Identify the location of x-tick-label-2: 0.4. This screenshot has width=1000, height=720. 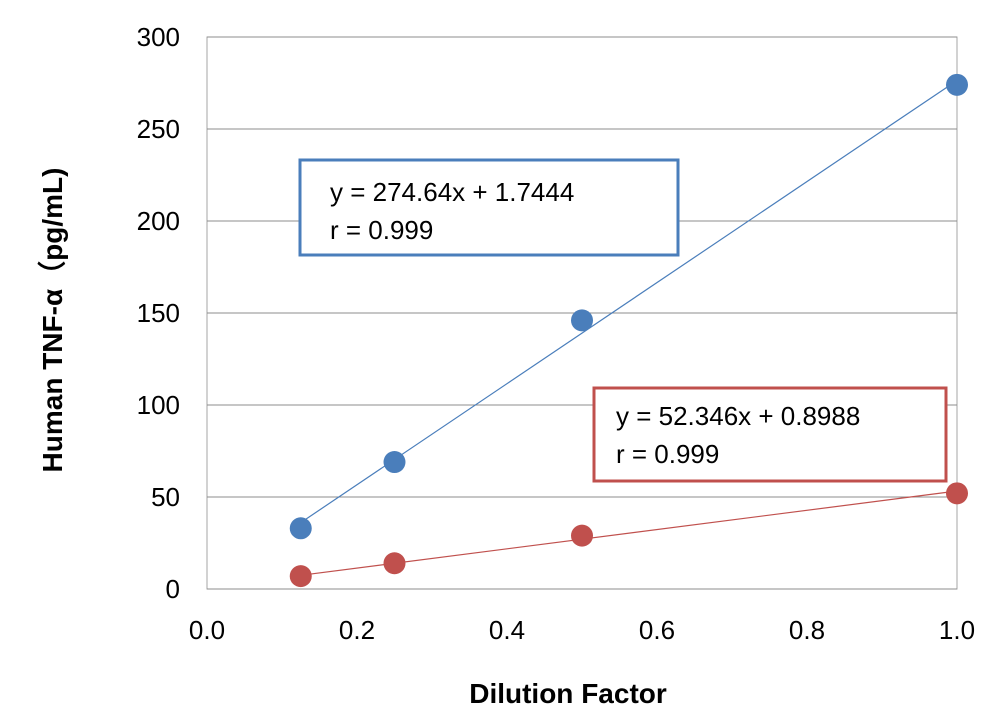
(507, 630).